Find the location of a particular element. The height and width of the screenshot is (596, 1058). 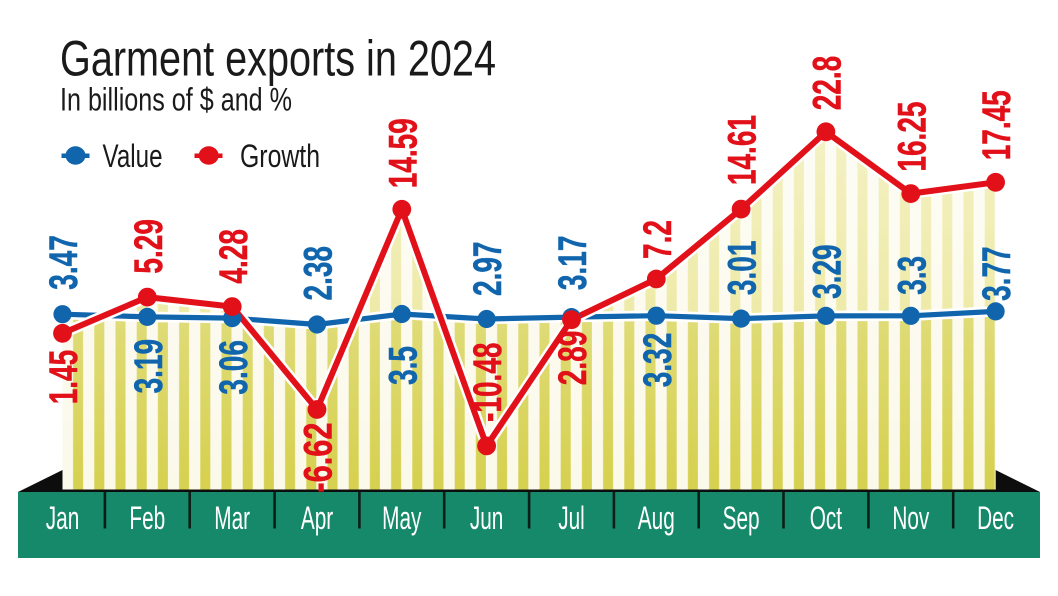

svg-text: 3.19 is located at coordinates (149, 366).